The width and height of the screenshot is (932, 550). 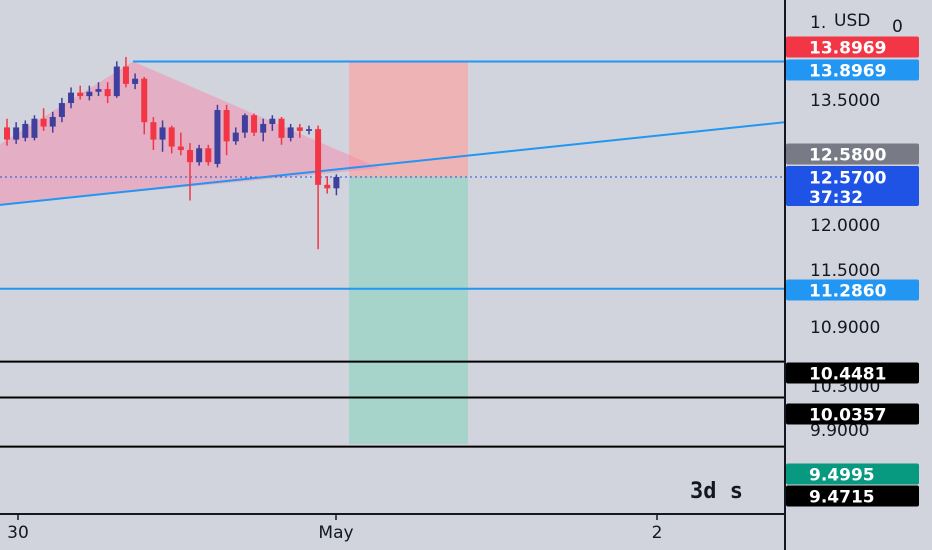 What do you see at coordinates (847, 49) in the screenshot?
I see `price-tag-value-0: 13.8969` at bounding box center [847, 49].